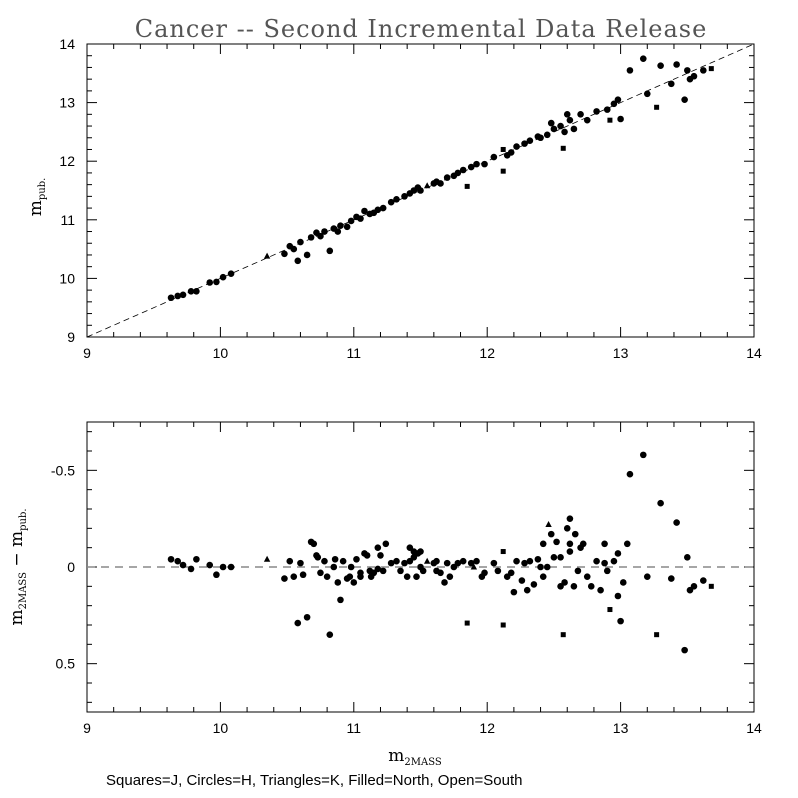 The height and width of the screenshot is (798, 798). I want to click on bottom-xlabel-sub: 2MASS, so click(422, 762).